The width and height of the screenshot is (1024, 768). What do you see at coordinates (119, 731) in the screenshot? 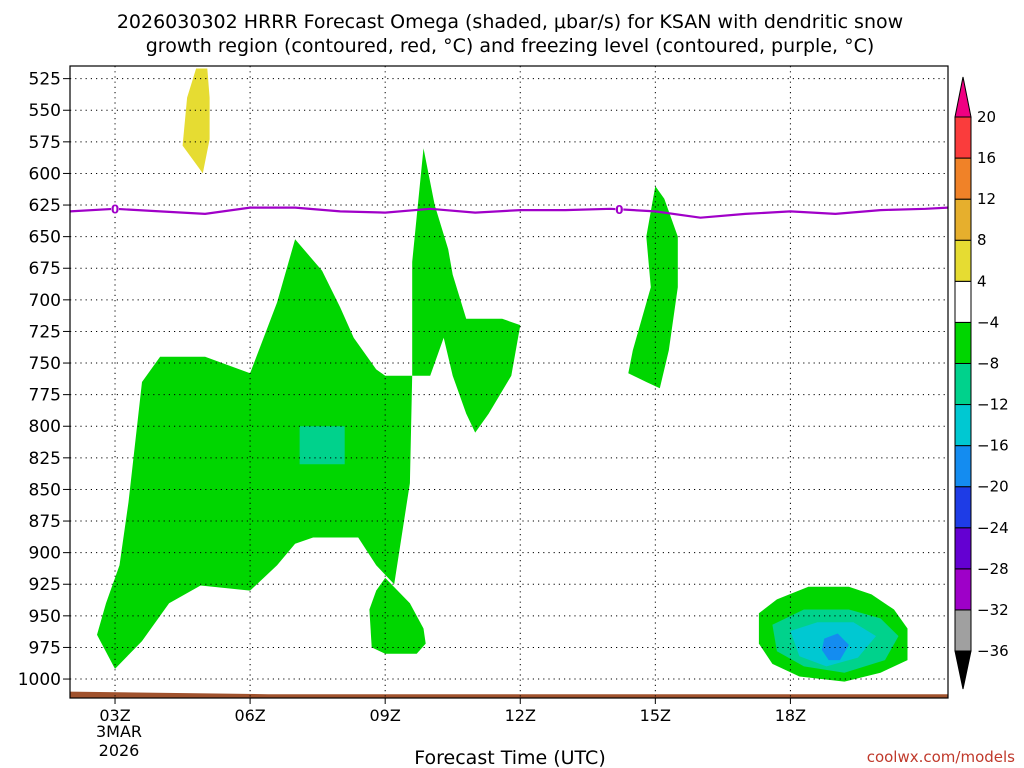
I see `date-label-day: 3MAR` at bounding box center [119, 731].